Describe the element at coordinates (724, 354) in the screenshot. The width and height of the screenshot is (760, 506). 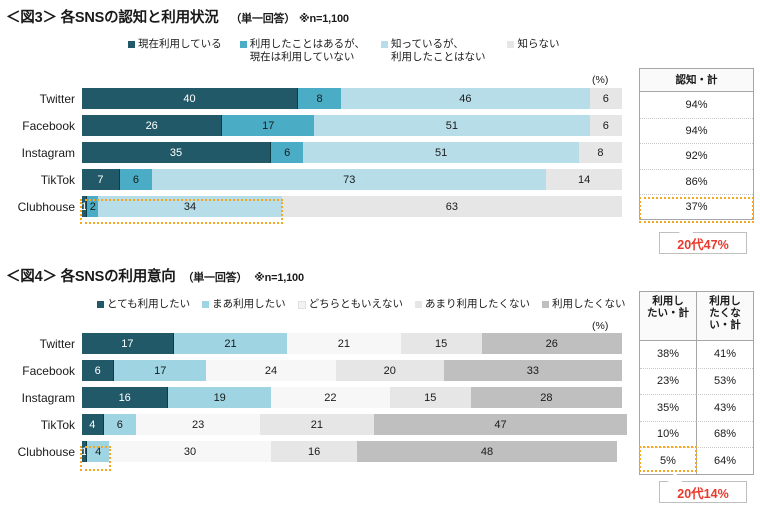
I see `table-cell: 41%` at that location.